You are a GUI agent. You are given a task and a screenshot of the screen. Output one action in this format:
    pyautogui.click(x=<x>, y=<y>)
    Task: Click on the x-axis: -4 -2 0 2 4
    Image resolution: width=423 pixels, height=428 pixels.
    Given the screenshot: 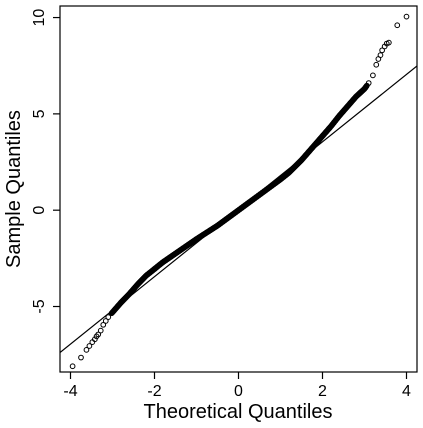 What is the action you would take?
    pyautogui.click(x=237, y=386)
    